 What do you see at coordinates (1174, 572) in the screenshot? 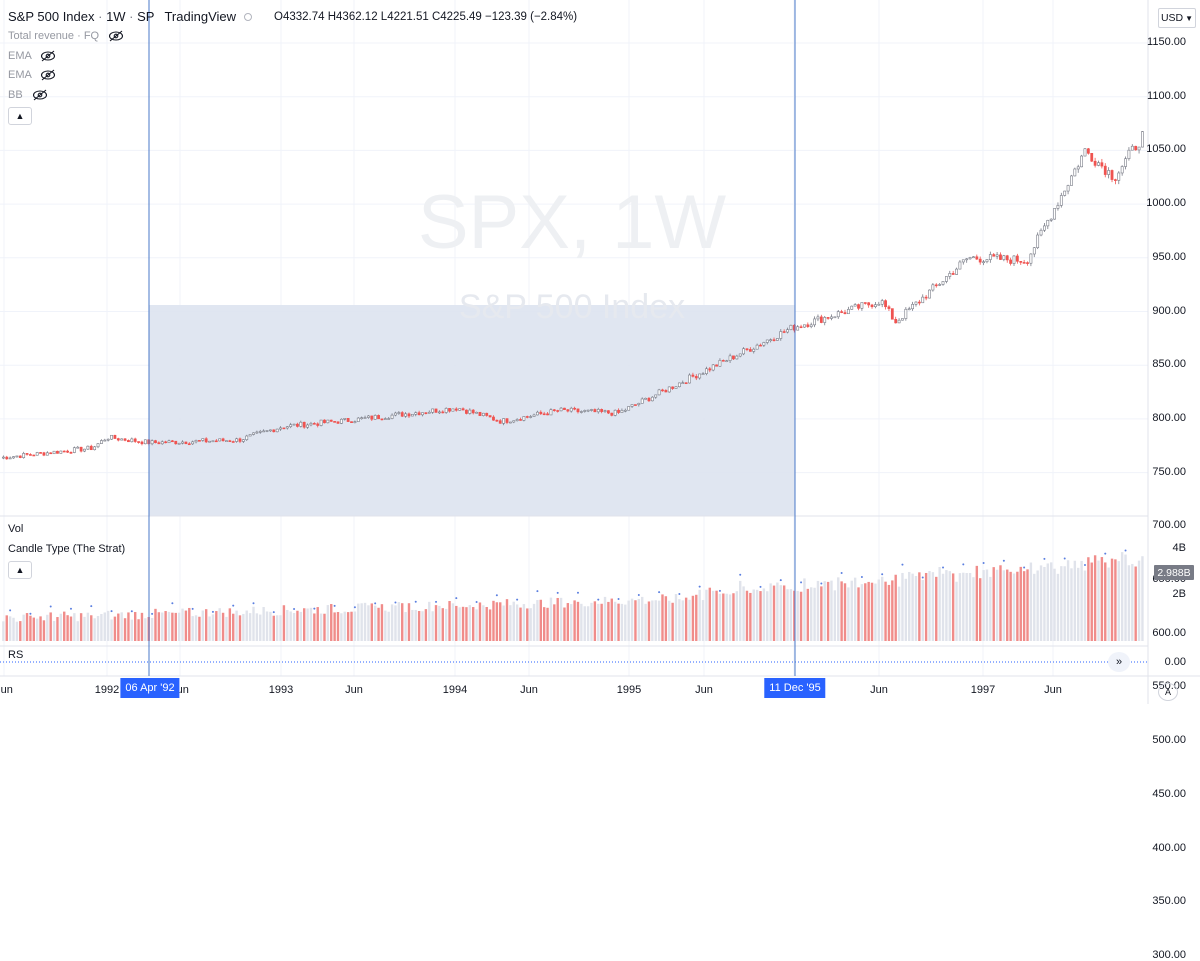
I see `volume-current-badge: 2.988B` at bounding box center [1174, 572].